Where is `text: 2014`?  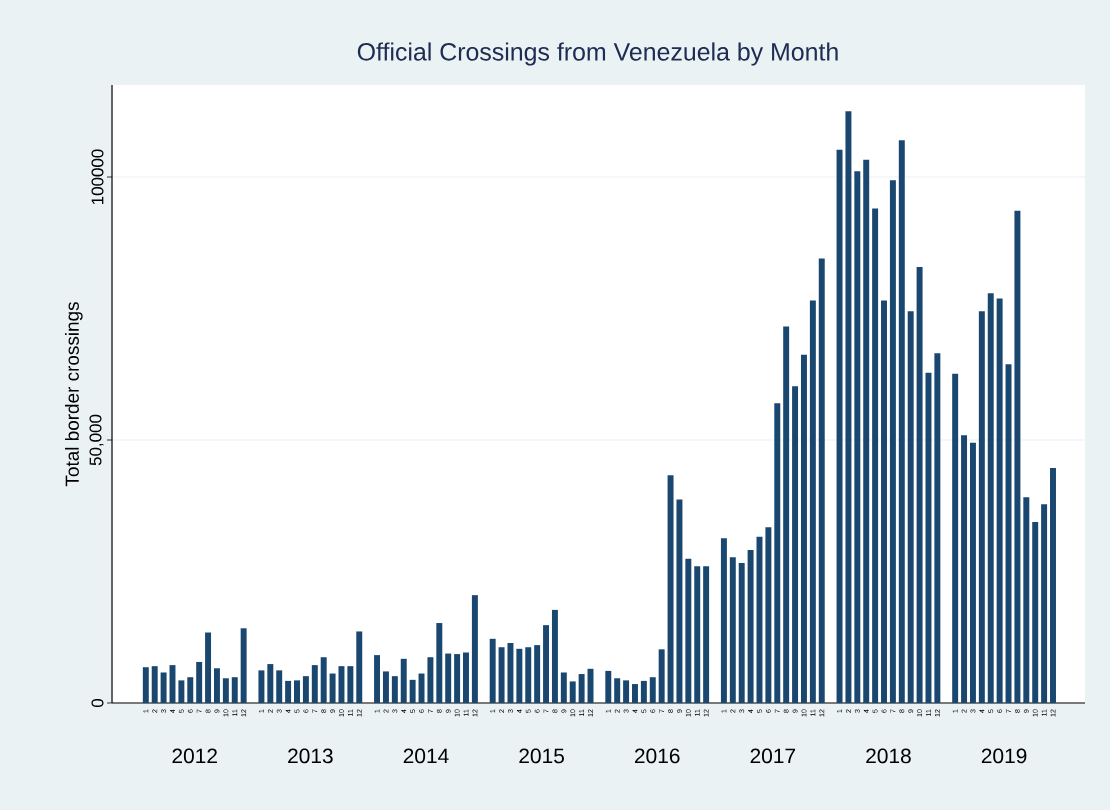 text: 2014 is located at coordinates (426, 756).